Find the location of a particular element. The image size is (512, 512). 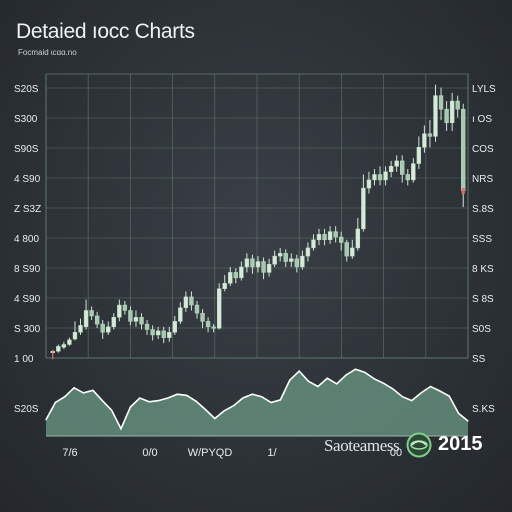

footer-year: 2015 is located at coordinates (460, 444).